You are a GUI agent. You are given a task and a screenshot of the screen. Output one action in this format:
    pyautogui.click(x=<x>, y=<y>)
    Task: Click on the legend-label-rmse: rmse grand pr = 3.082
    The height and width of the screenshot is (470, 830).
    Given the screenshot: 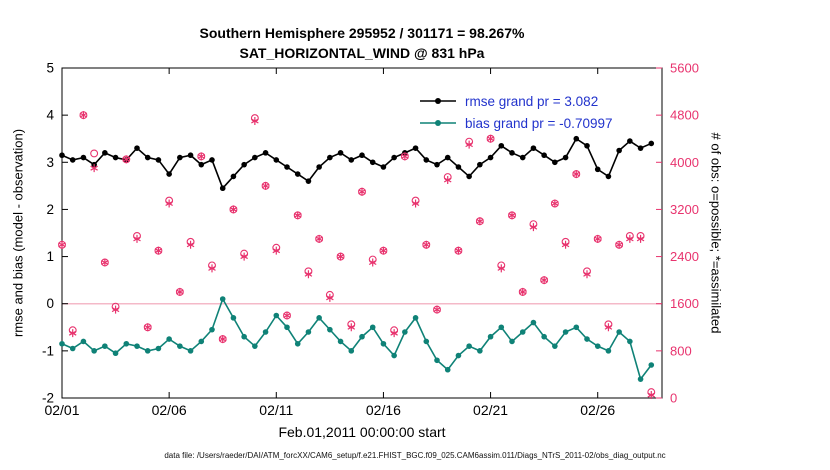 What is the action you would take?
    pyautogui.click(x=532, y=101)
    